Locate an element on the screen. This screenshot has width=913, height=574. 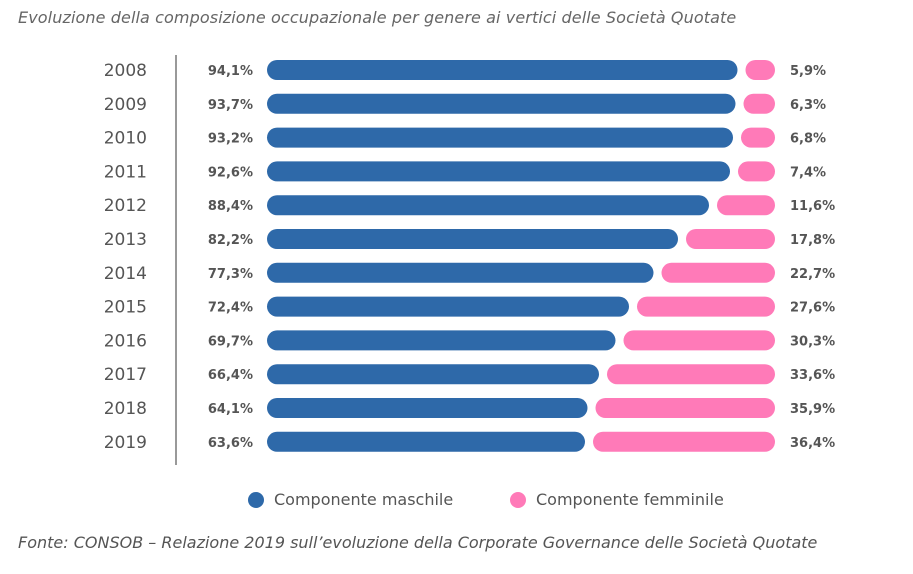
data-label-maschile: 72,4% is located at coordinates (230, 308).